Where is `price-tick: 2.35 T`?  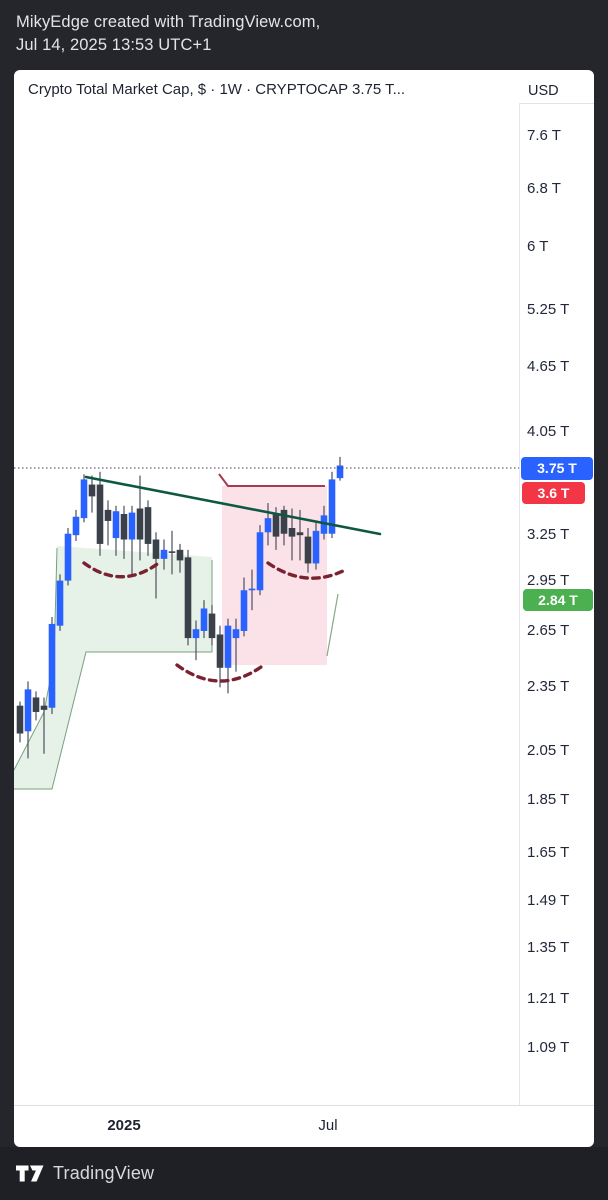
price-tick: 2.35 T is located at coordinates (548, 687).